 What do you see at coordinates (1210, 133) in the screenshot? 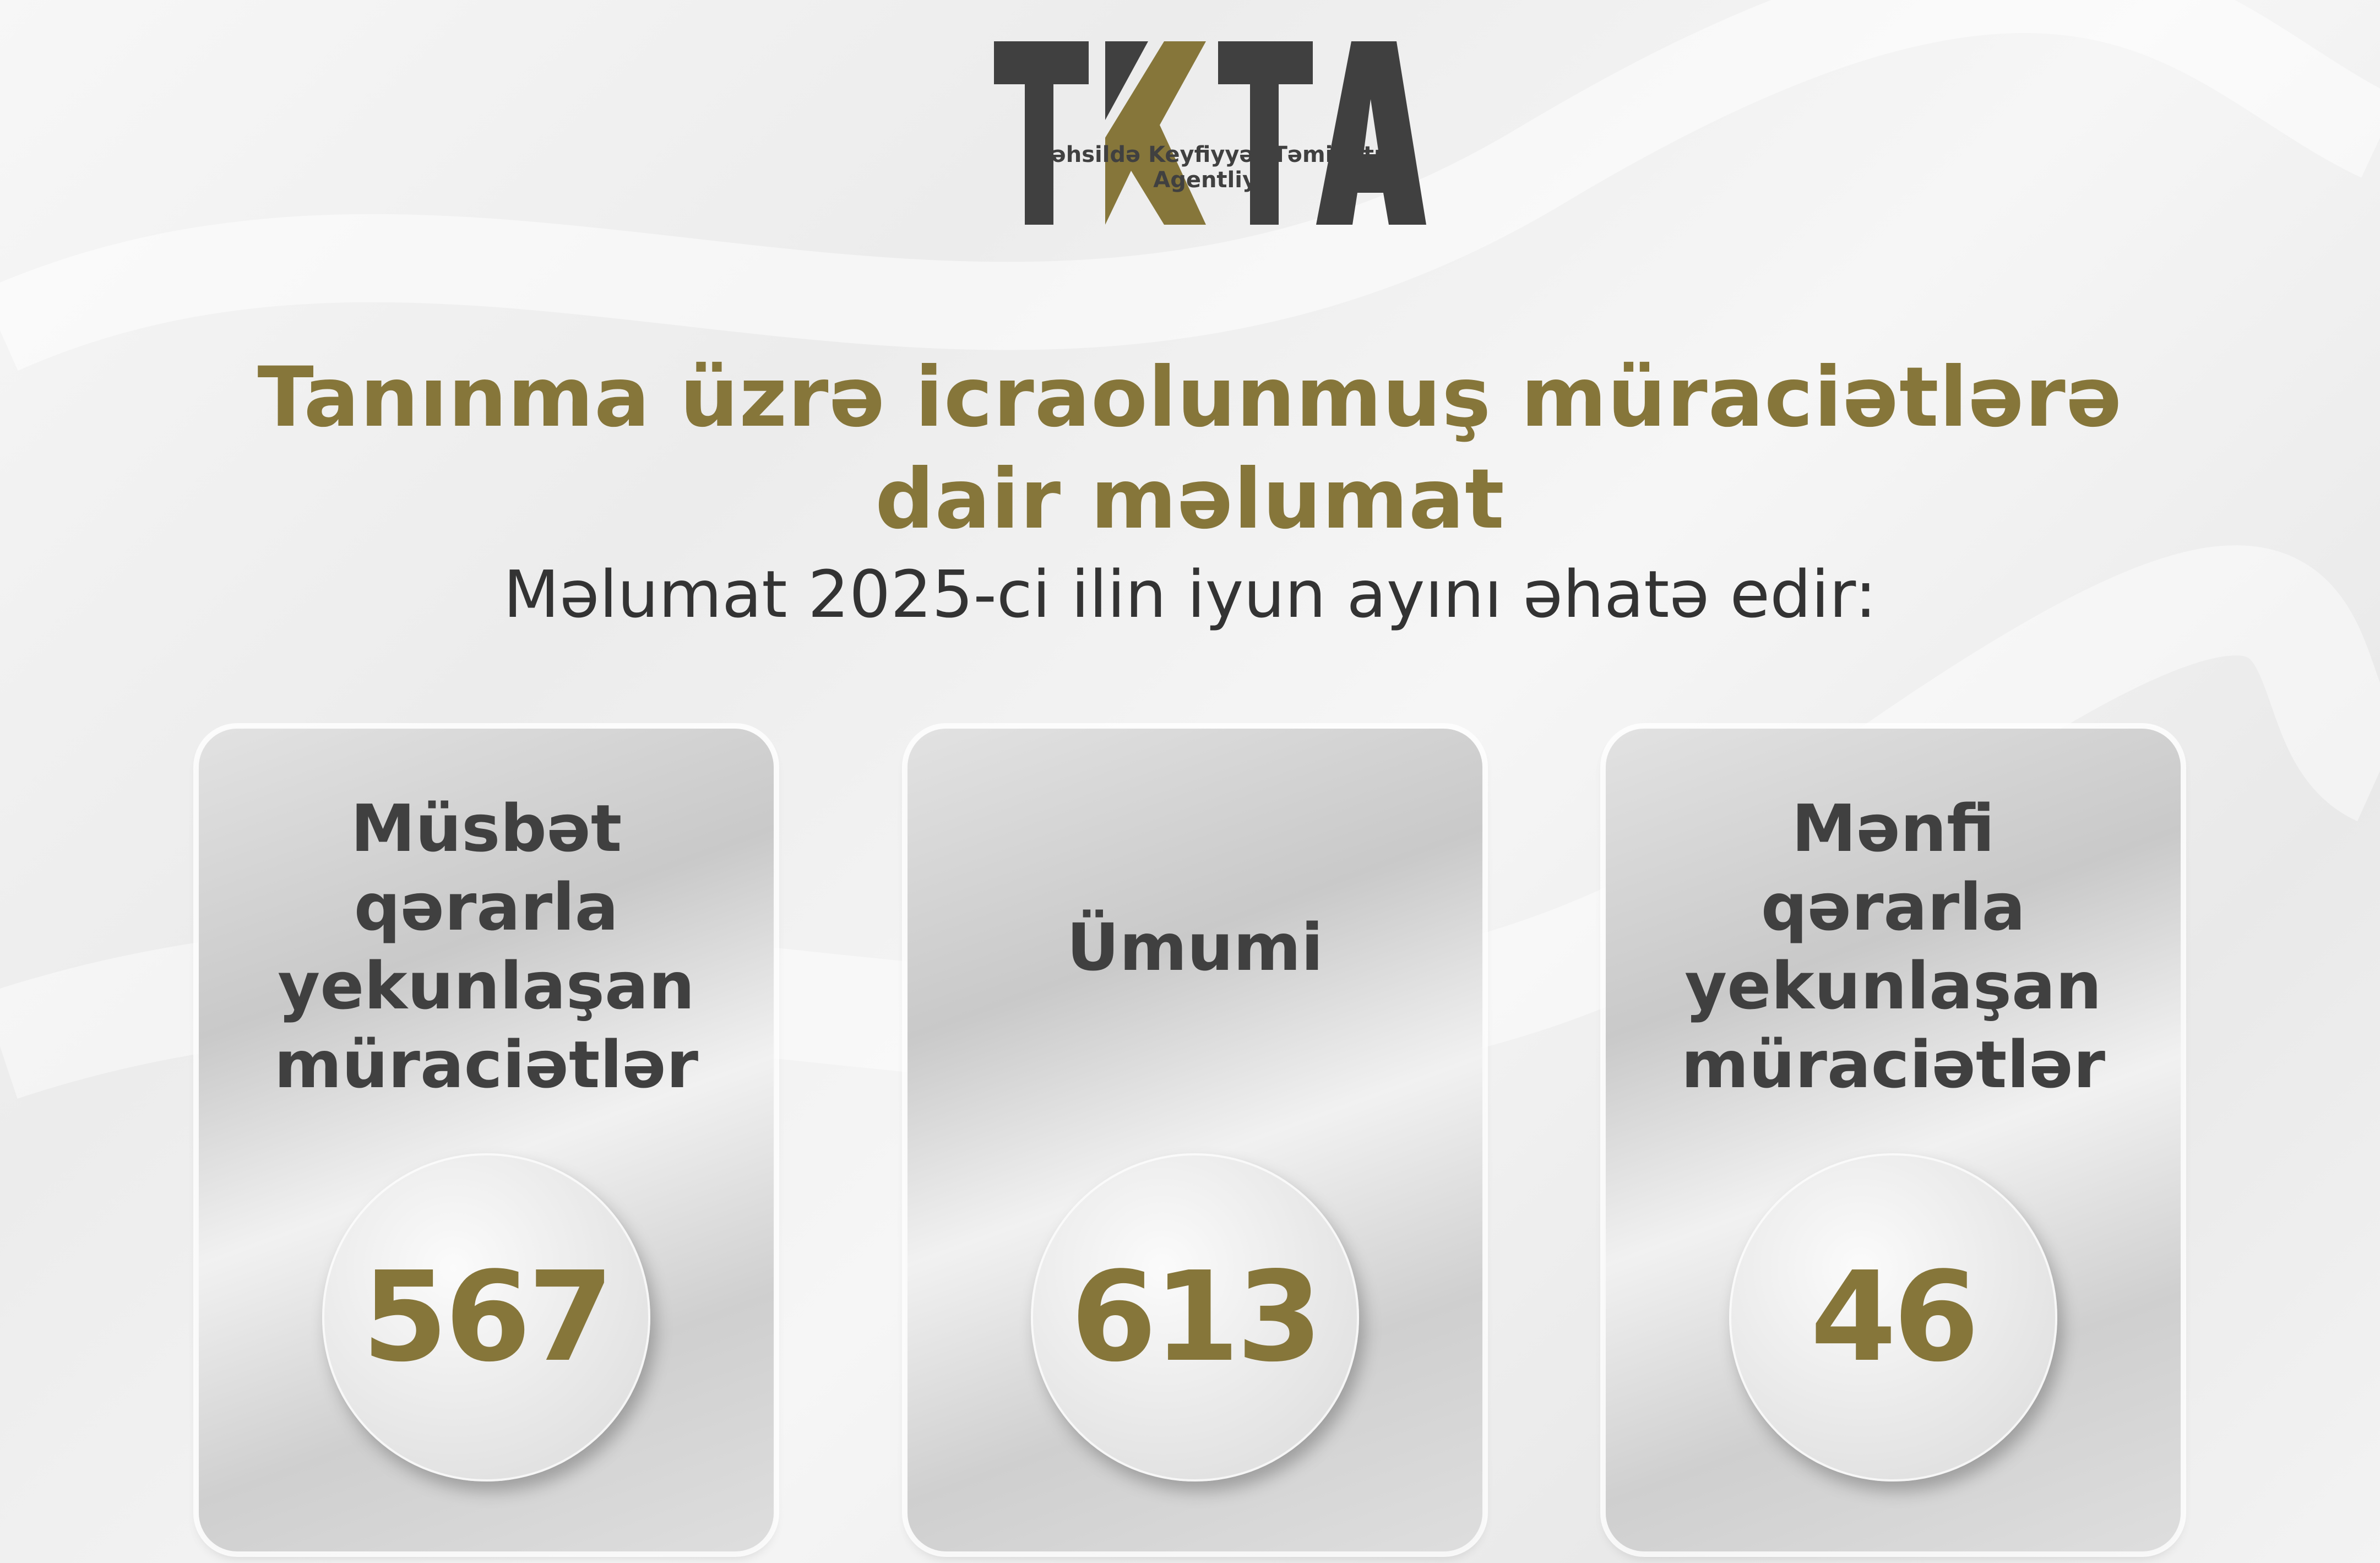
I see `tkta-logo` at bounding box center [1210, 133].